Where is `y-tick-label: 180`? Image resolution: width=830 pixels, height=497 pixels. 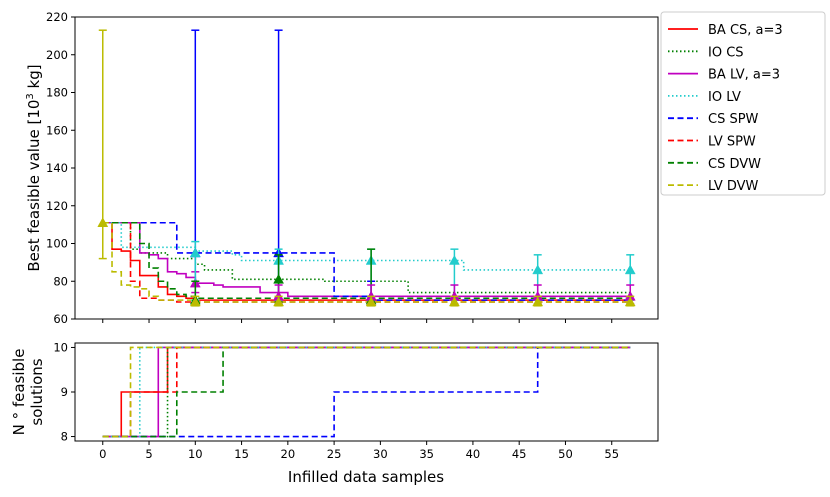
y-tick-label: 180 is located at coordinates (57, 93).